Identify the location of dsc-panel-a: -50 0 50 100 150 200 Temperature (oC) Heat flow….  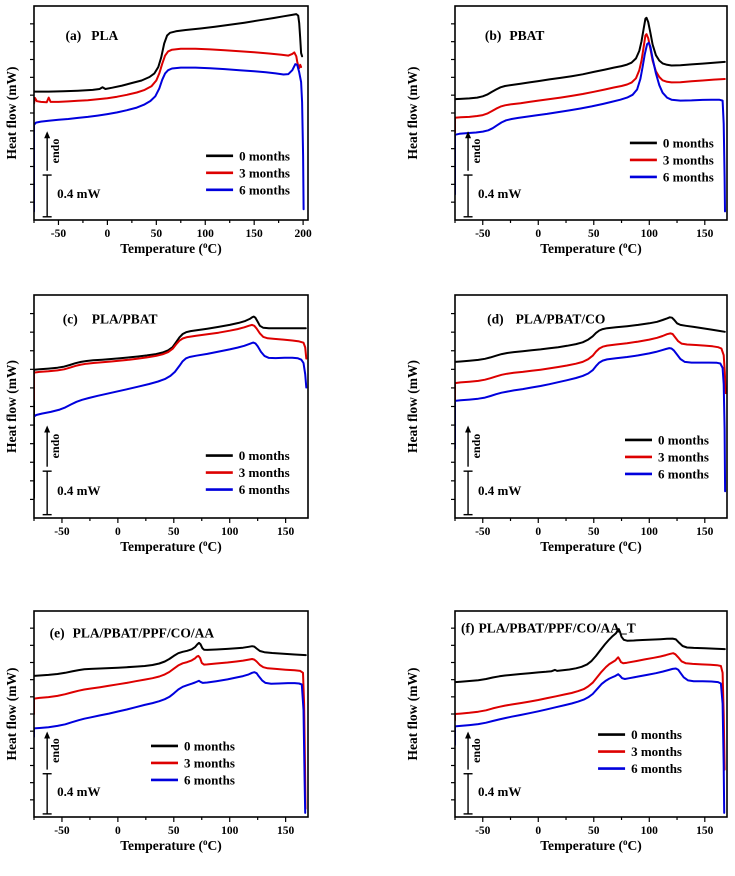
(158, 130).